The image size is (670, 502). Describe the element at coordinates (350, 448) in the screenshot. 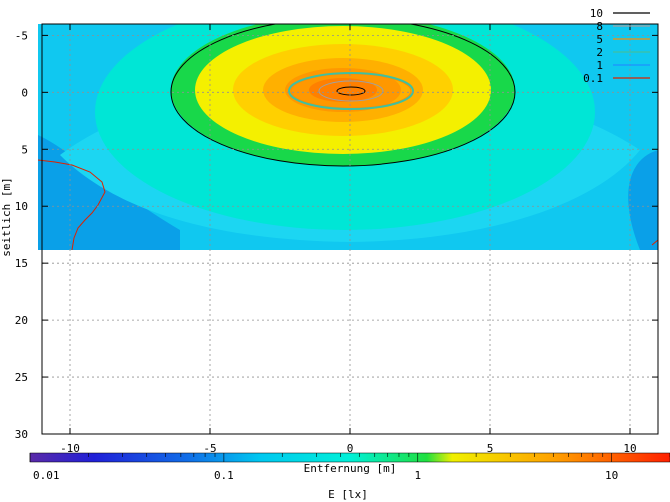

I see `x-tick-label-0: 0` at that location.